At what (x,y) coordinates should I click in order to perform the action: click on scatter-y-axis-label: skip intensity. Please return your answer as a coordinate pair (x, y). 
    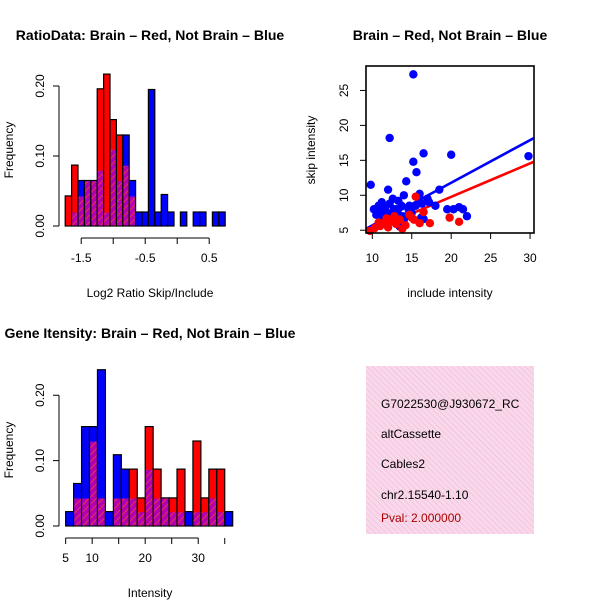
    Looking at the image, I should click on (311, 150).